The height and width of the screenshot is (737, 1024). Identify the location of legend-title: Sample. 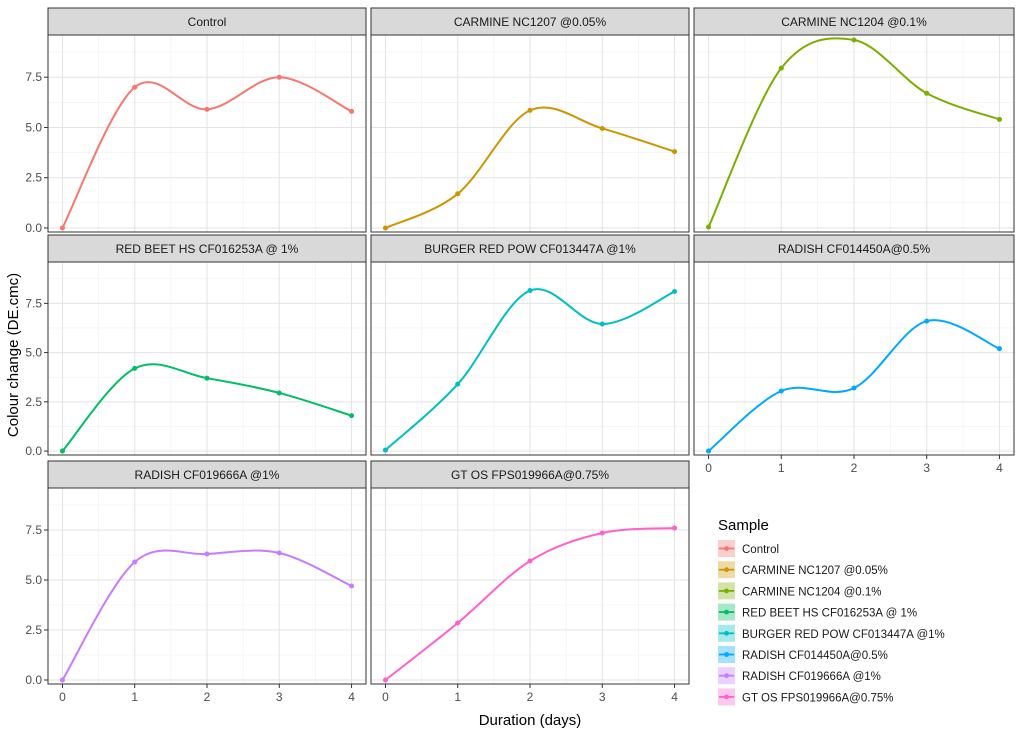
(743, 525).